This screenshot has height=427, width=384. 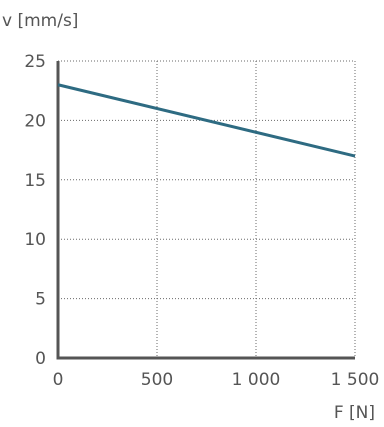 What do you see at coordinates (40, 300) in the screenshot?
I see `y-tick-label-1: 5` at bounding box center [40, 300].